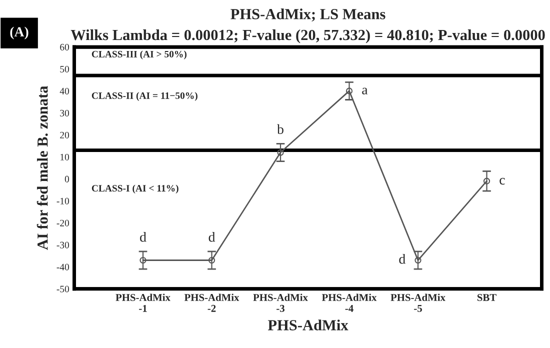 The width and height of the screenshot is (550, 348). Describe the element at coordinates (145, 96) in the screenshot. I see `band-label: CLASS-II (AI = 11−50%)` at that location.